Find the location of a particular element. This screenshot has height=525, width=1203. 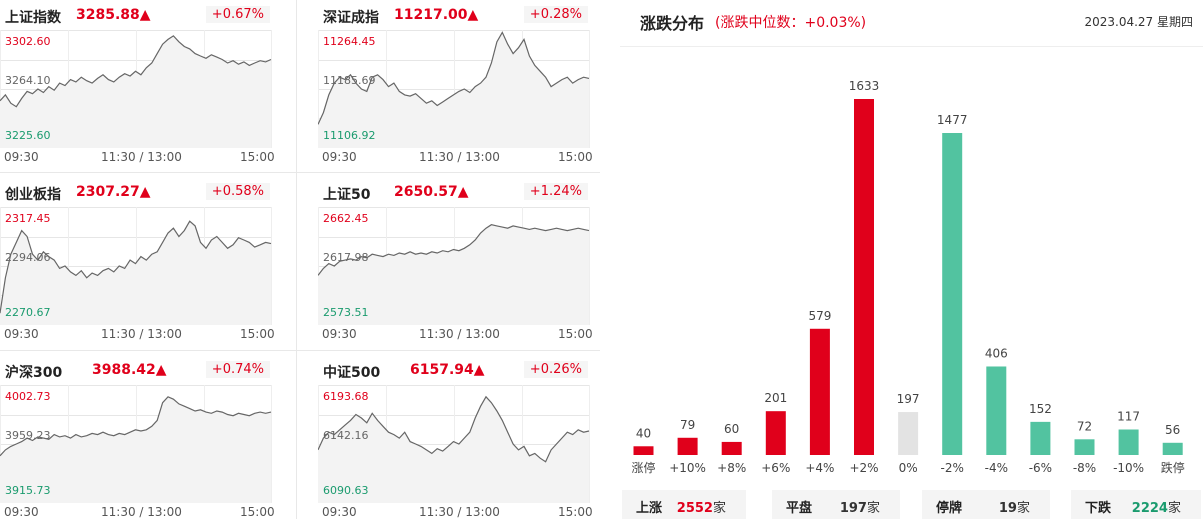

index-name: 深证成指 is located at coordinates (351, 18).